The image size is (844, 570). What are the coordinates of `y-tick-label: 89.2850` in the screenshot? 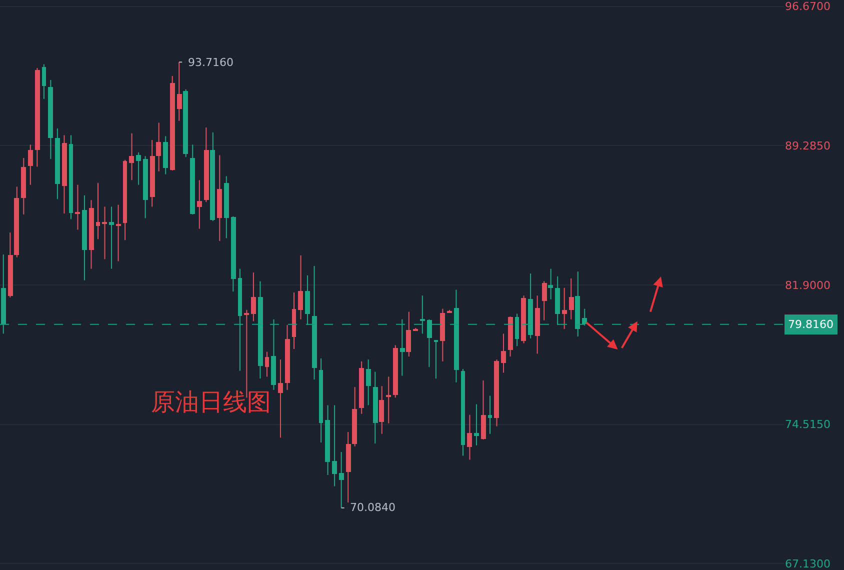 It's located at (807, 146).